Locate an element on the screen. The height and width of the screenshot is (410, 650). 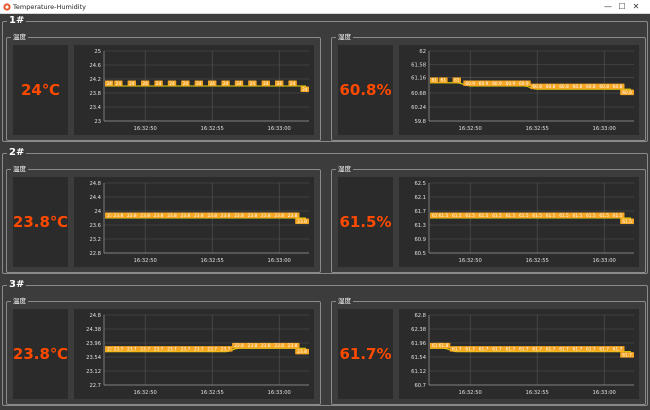
y-tick-label: 61.12 is located at coordinates (418, 372).